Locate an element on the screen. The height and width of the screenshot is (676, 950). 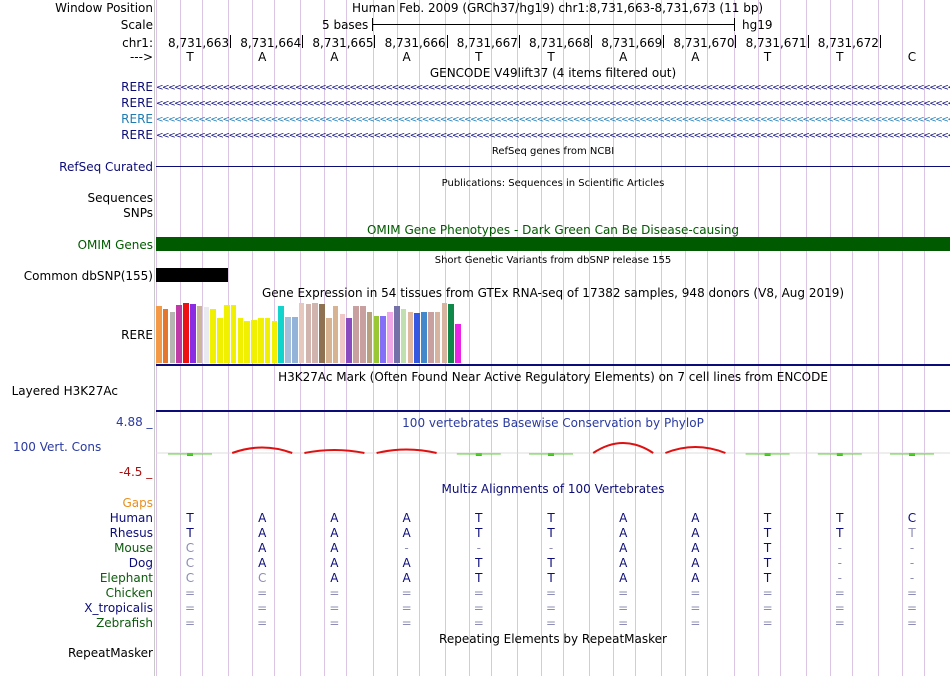
gencode-track-title: GENCODE V49lift37 (4 items filtered out) is located at coordinates (553, 73).